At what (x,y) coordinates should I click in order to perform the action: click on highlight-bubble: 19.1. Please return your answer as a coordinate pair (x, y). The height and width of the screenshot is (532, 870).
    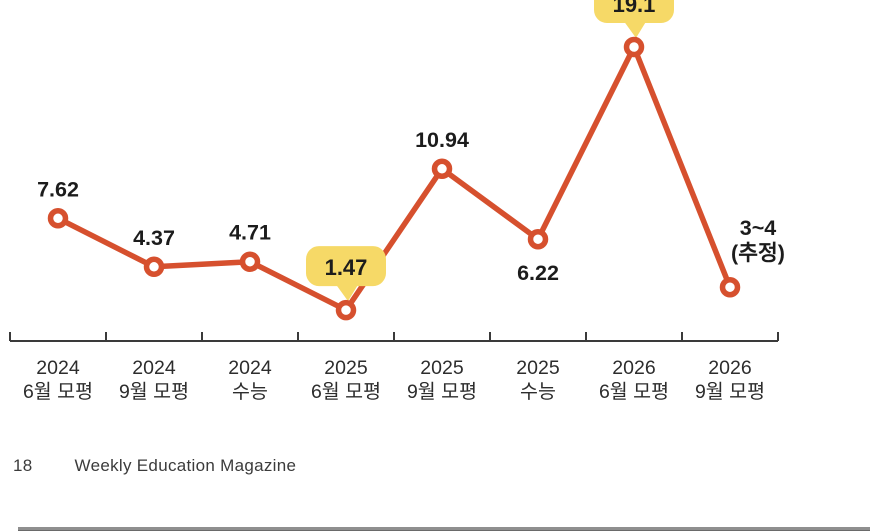
    Looking at the image, I should click on (634, 19).